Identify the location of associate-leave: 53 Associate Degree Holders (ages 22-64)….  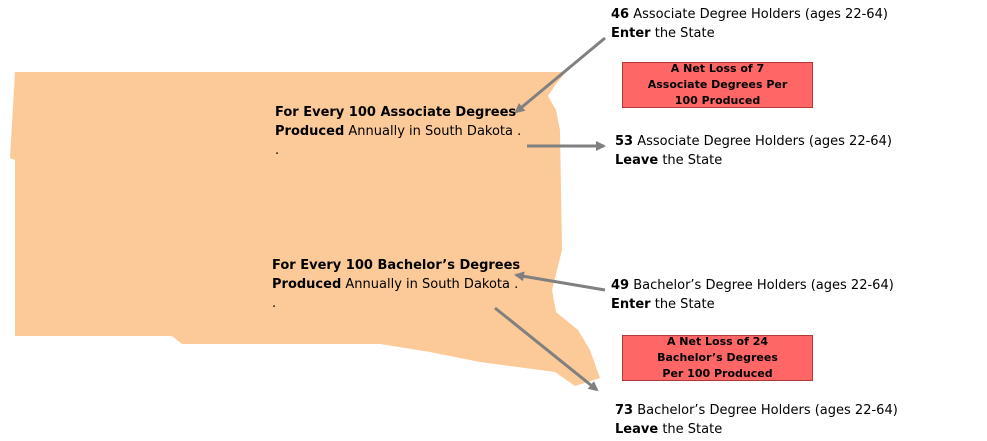
(753, 151).